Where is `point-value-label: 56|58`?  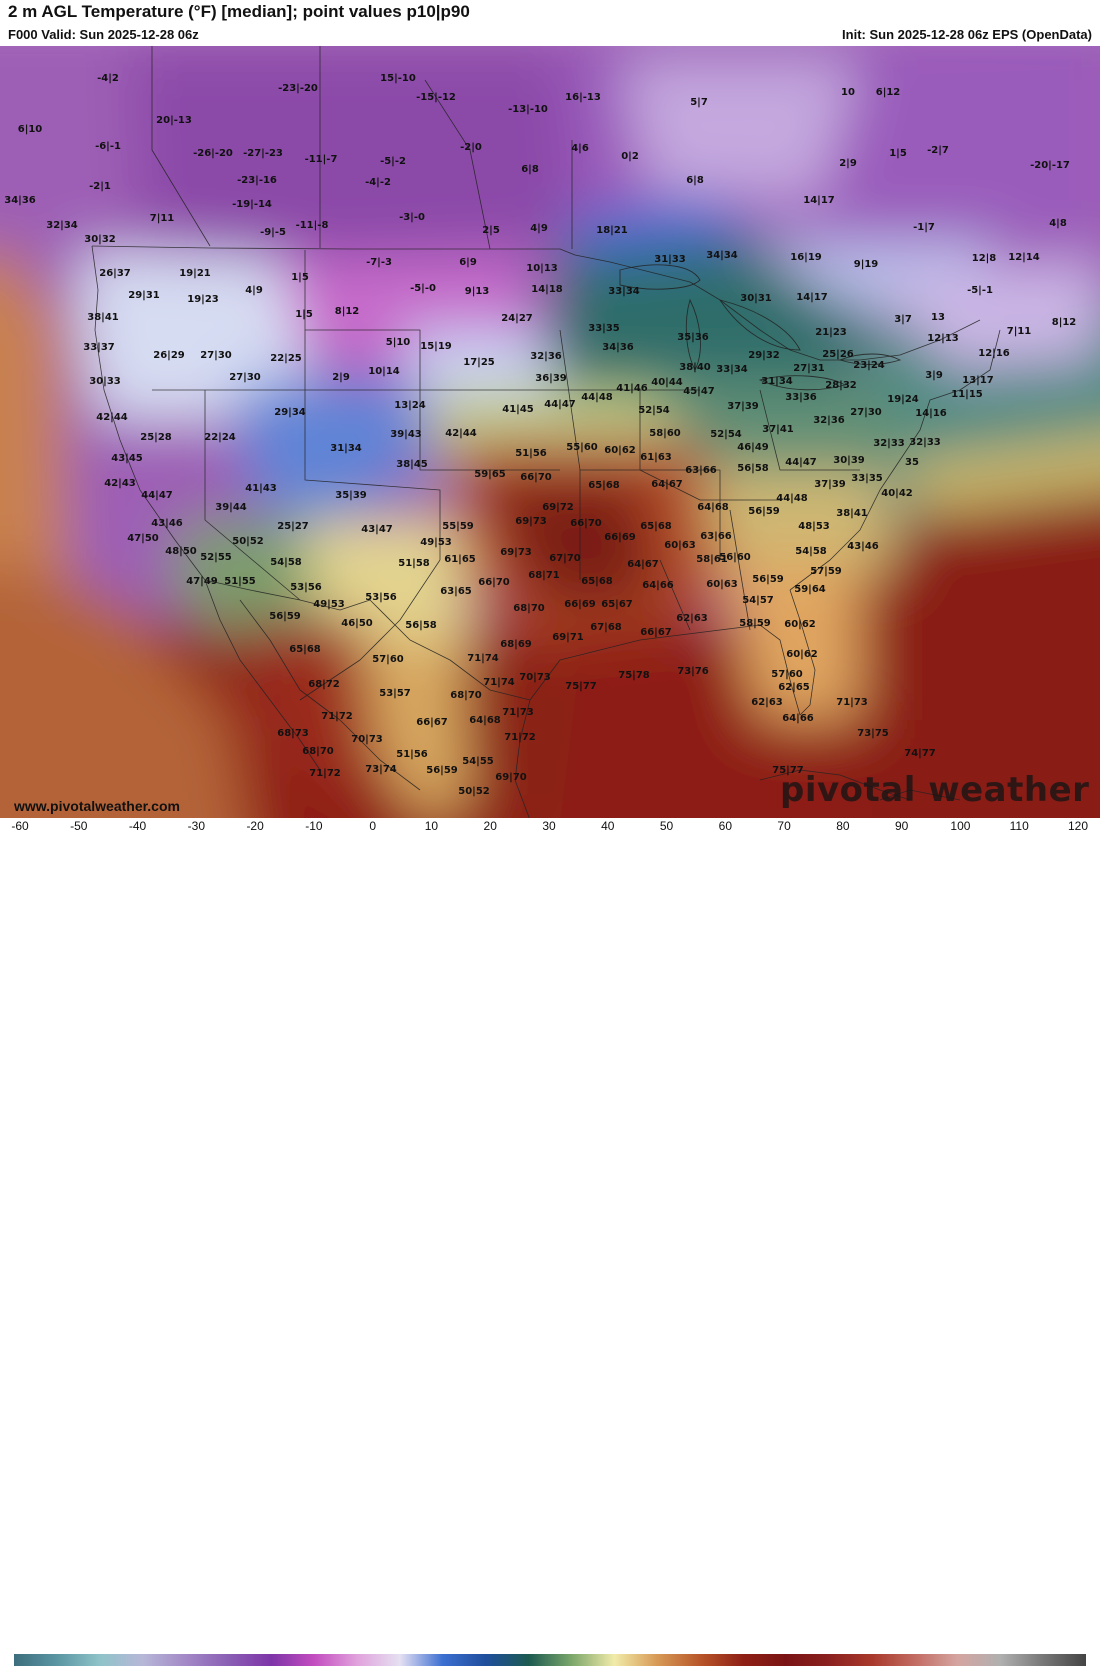 point-value-label: 56|58 is located at coordinates (421, 625).